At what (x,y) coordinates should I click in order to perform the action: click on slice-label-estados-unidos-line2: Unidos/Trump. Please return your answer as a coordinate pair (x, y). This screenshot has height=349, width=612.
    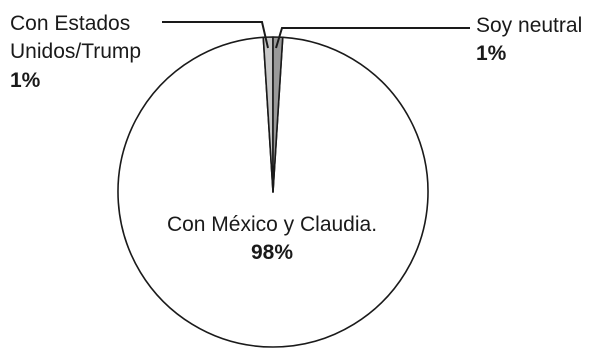
    Looking at the image, I should click on (75, 51).